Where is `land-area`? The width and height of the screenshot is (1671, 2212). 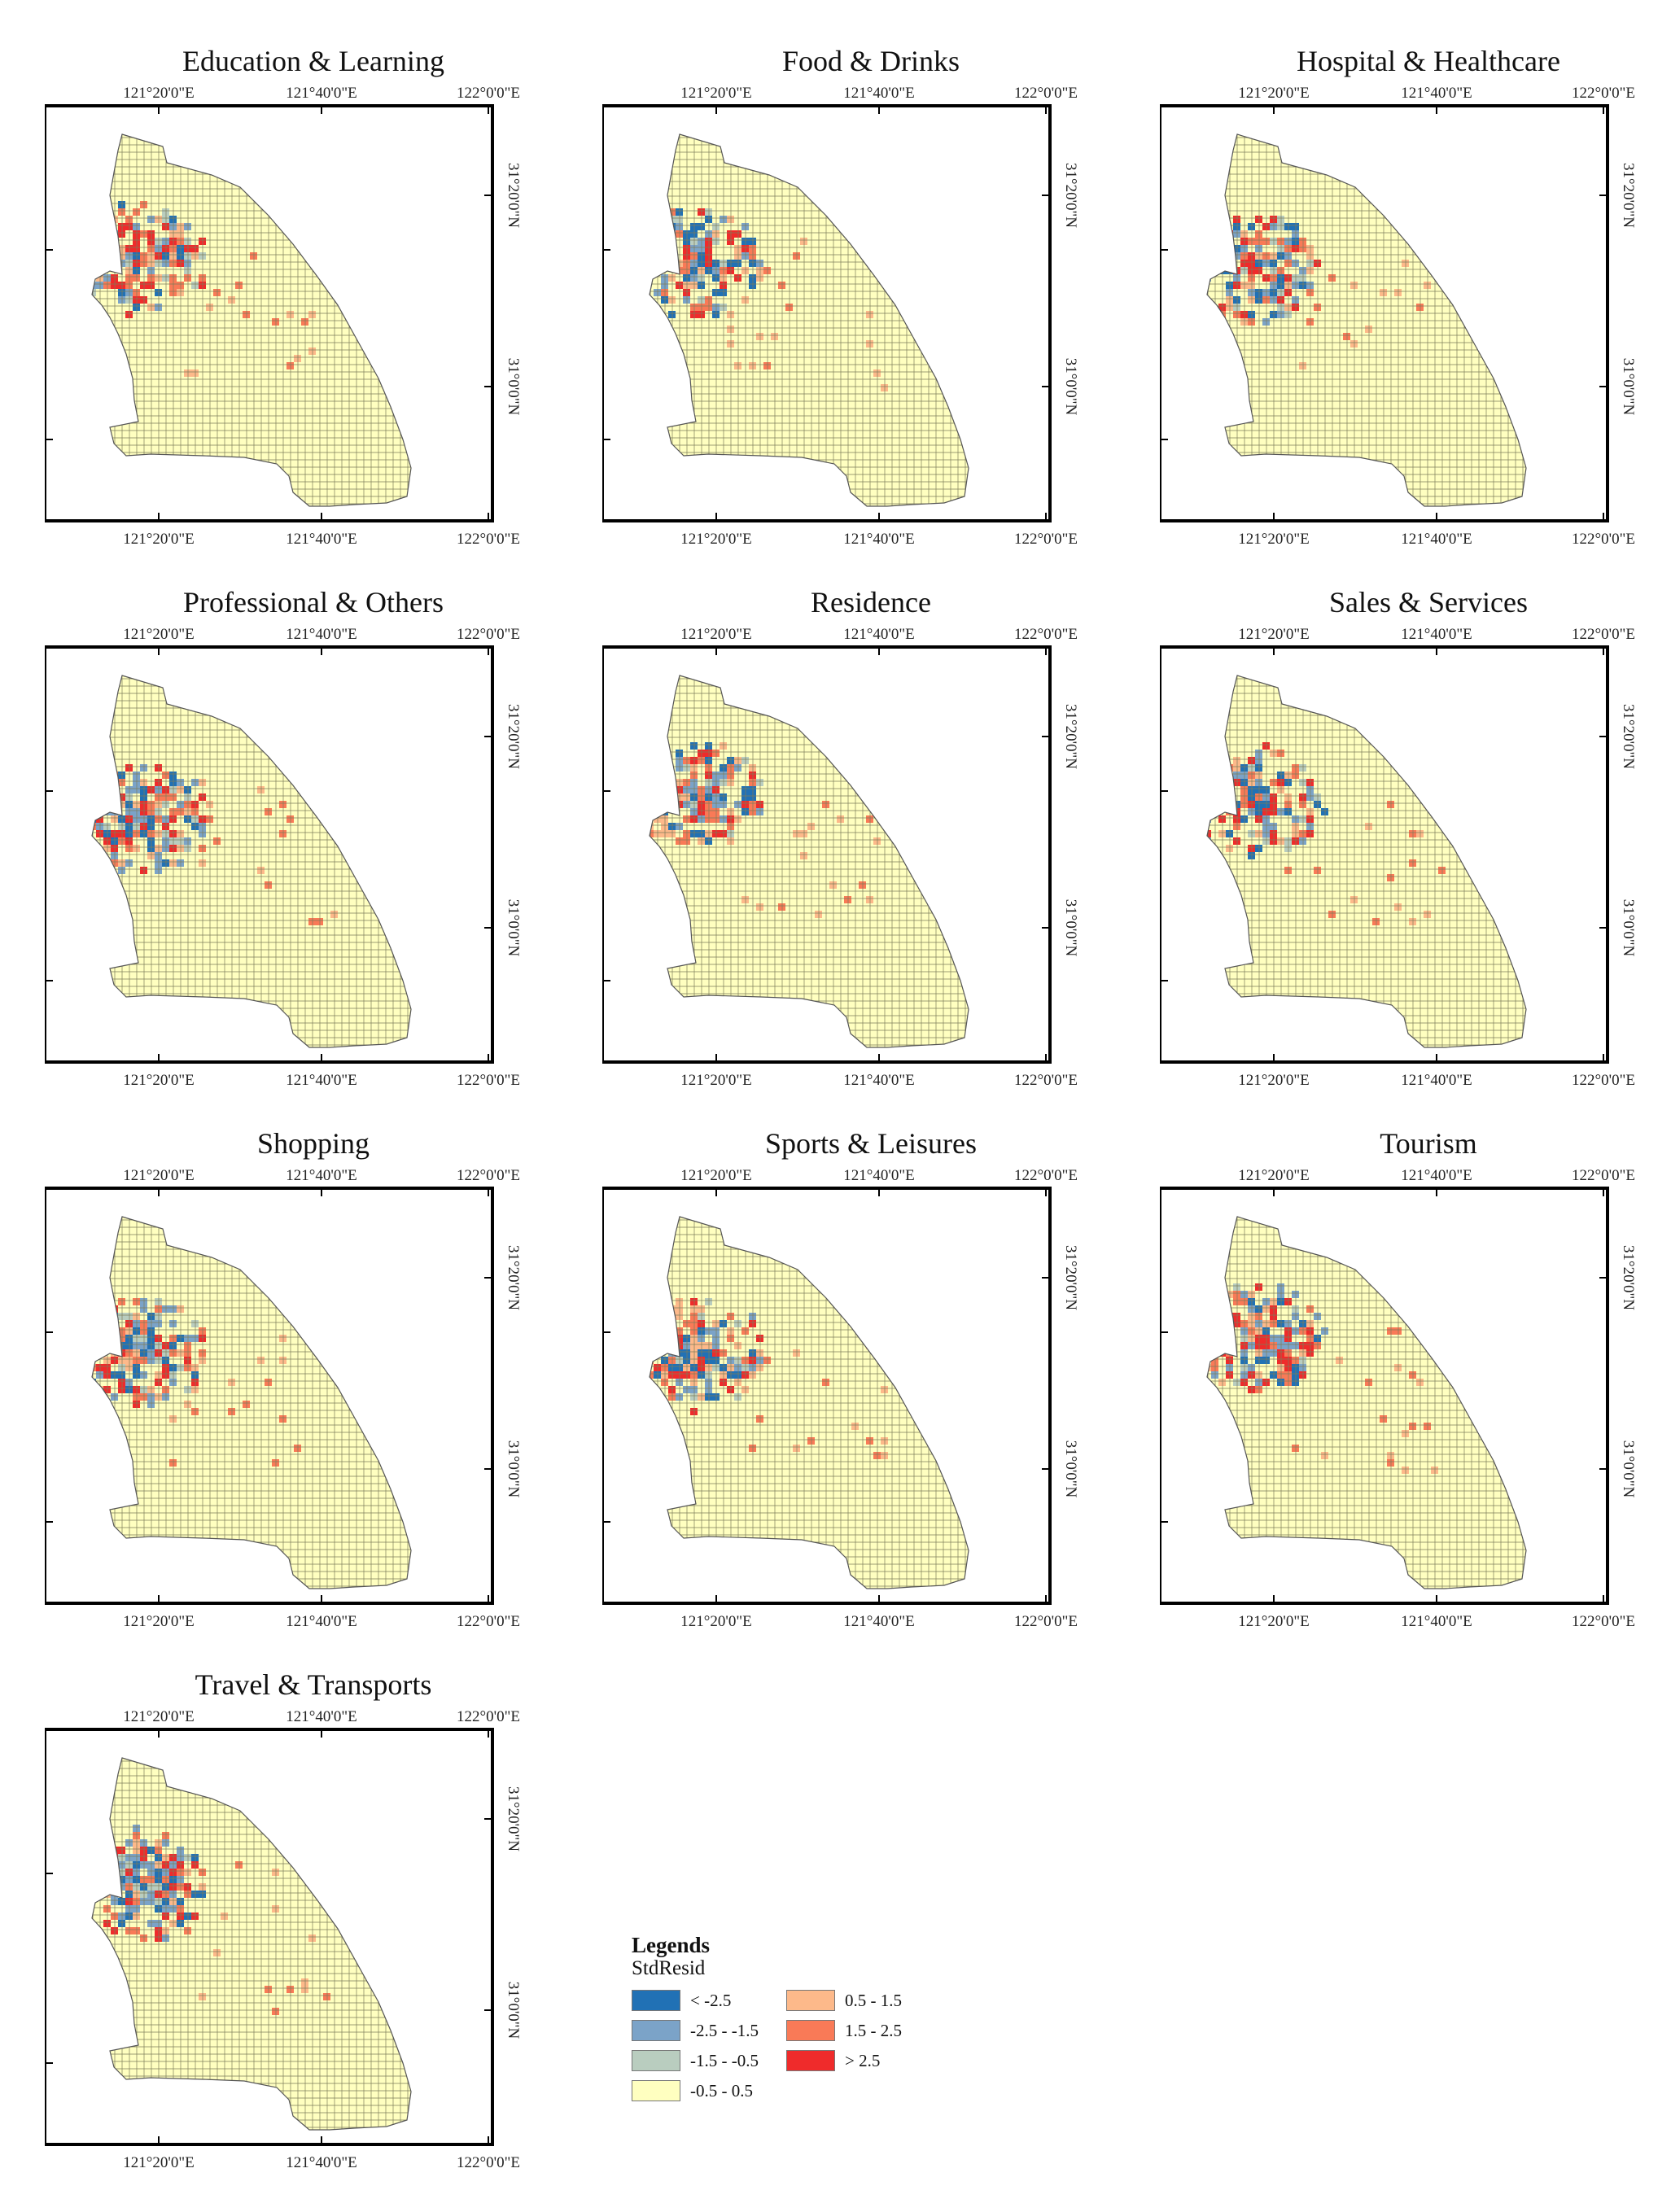
land-area is located at coordinates (1366, 1403).